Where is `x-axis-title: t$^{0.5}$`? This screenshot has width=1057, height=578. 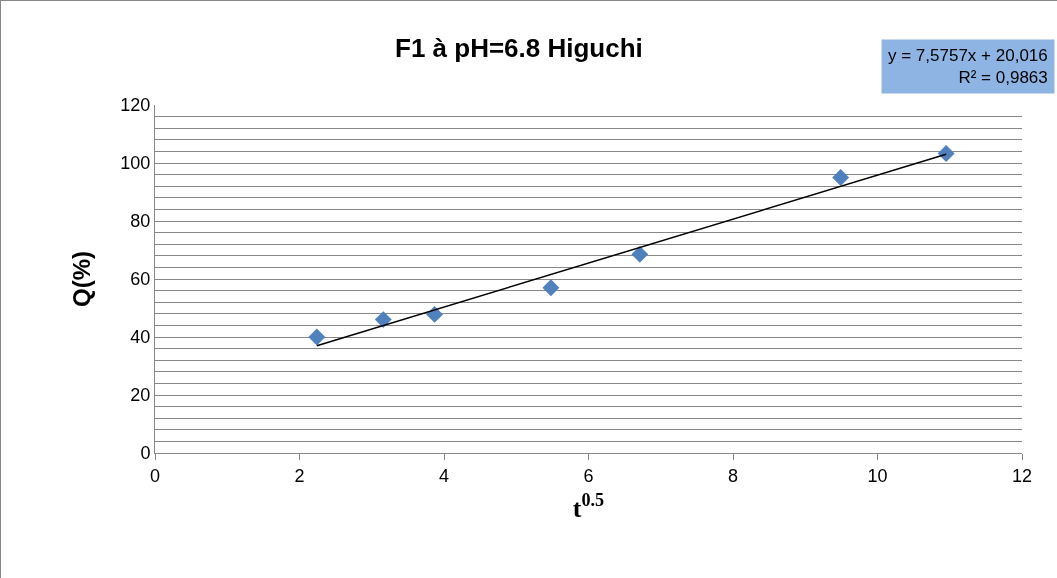 x-axis-title: t$^{0.5}$ is located at coordinates (588, 507).